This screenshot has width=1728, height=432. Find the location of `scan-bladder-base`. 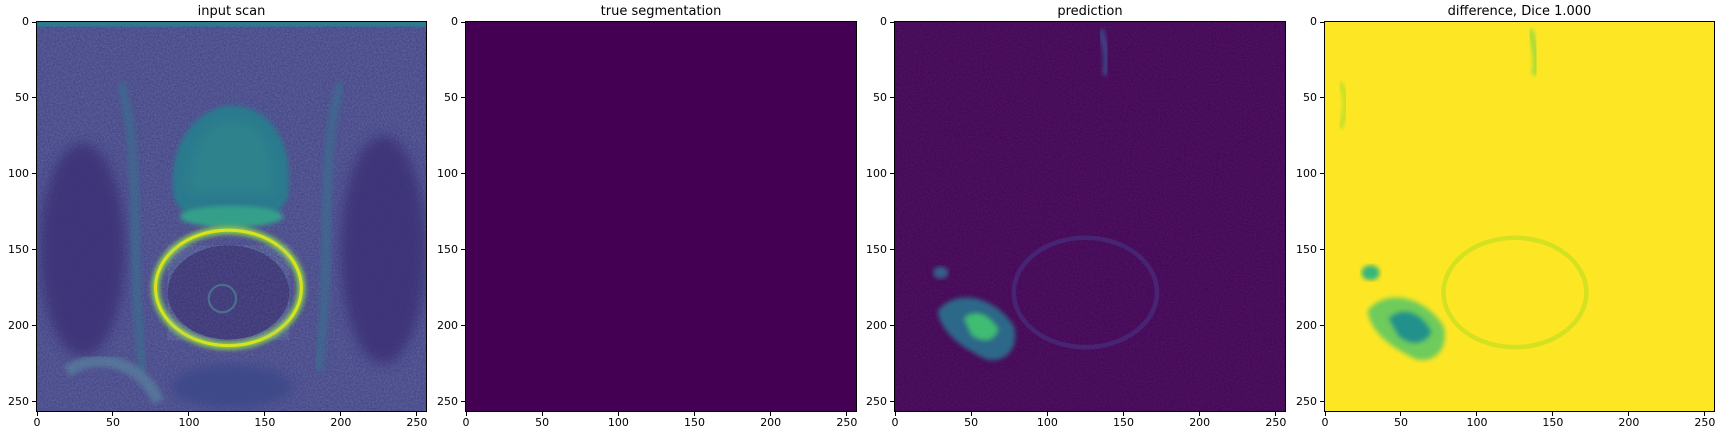

scan-bladder-base is located at coordinates (231, 216).